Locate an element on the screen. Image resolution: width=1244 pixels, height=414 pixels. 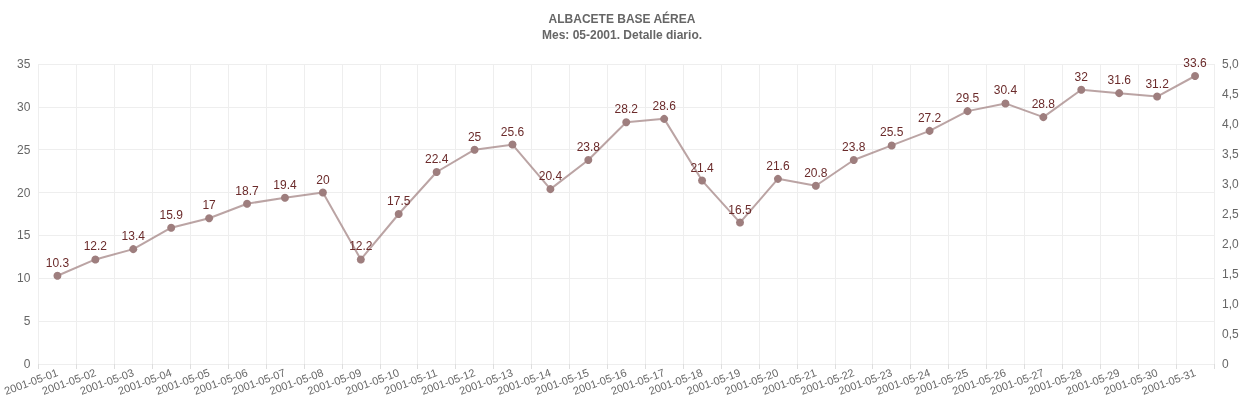
data-label: 21.6 is located at coordinates (778, 165).